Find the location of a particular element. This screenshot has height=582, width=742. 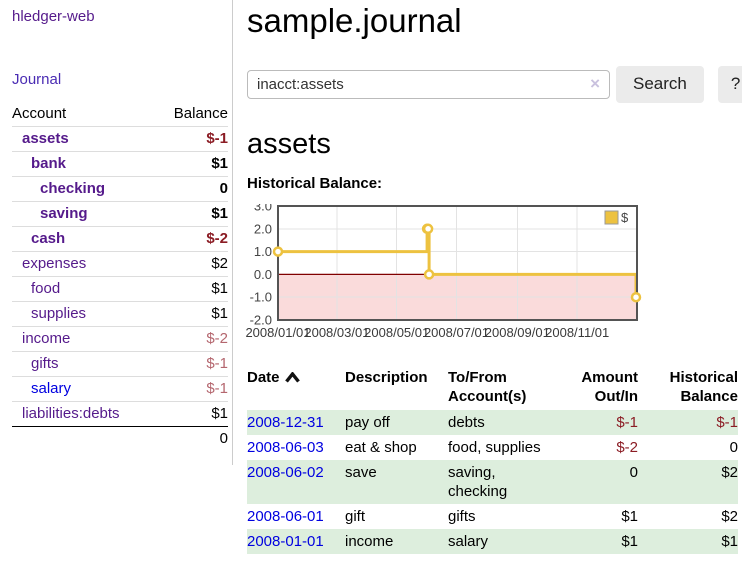

register-row: 2008-12-31 pay off debts $-1 $-1 is located at coordinates (492, 422).